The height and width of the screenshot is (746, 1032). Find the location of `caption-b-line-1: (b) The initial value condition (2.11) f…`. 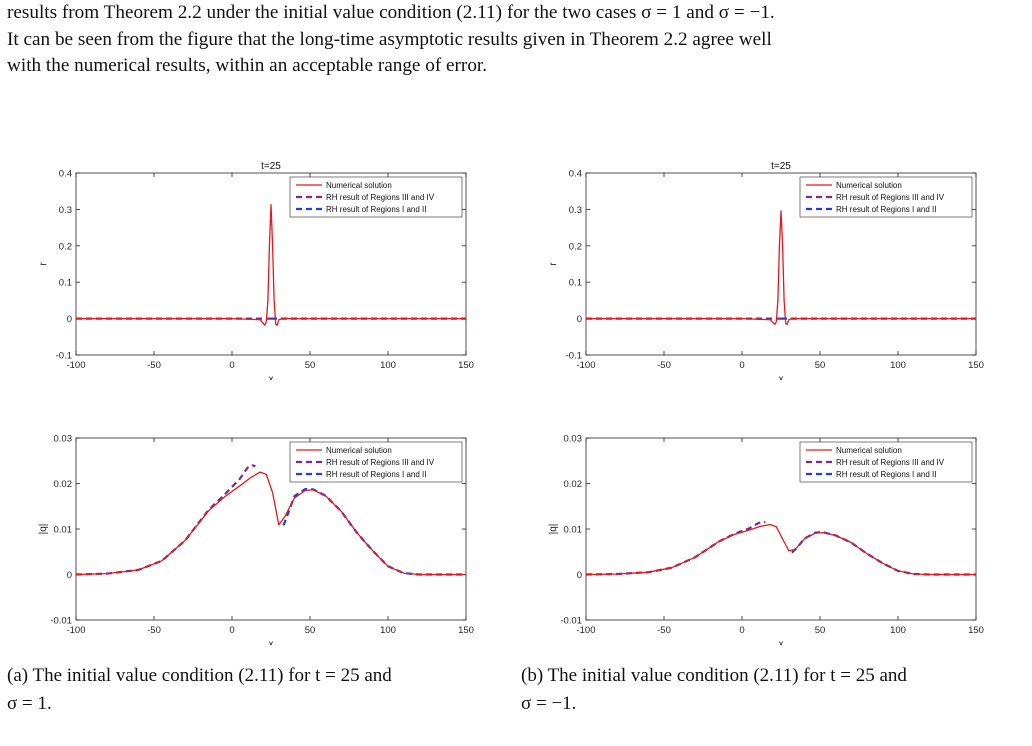

caption-b-line-1: (b) The initial value condition (2.11) f… is located at coordinates (714, 675).